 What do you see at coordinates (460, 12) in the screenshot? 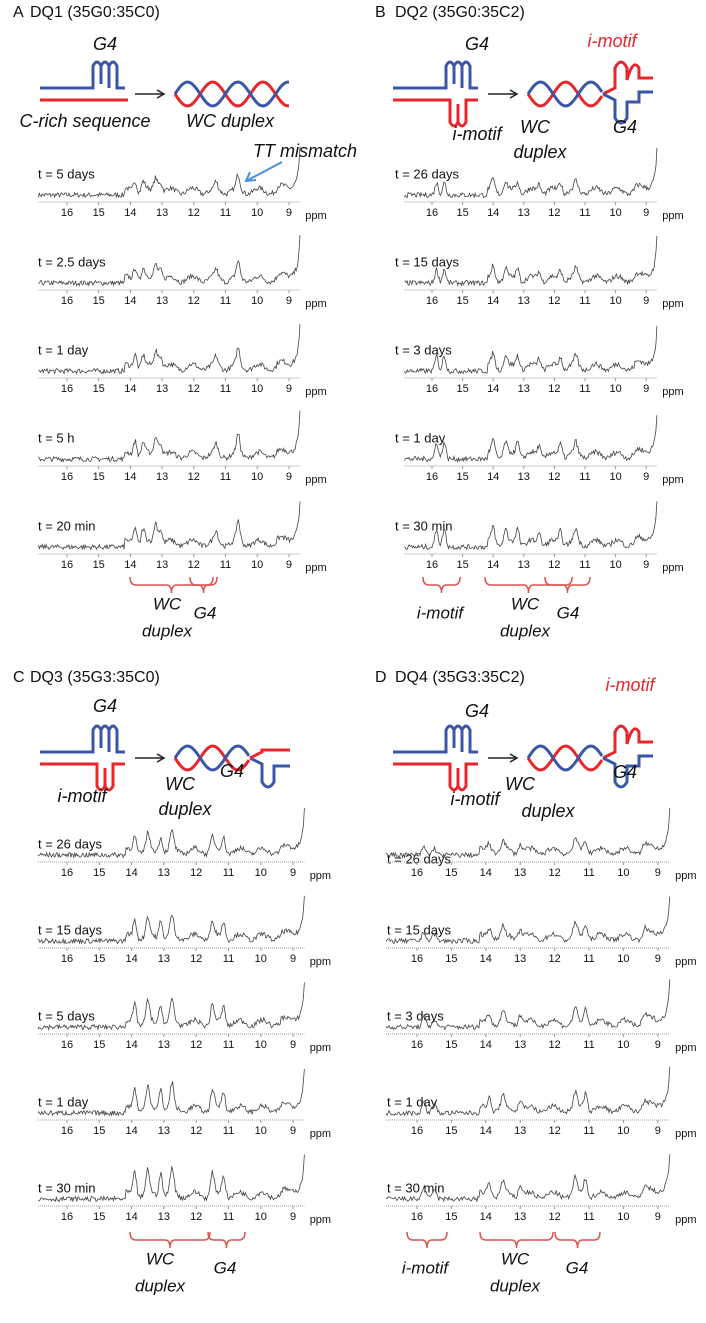
I see `panel-title: DQ2 (35G0:35C2)` at bounding box center [460, 12].